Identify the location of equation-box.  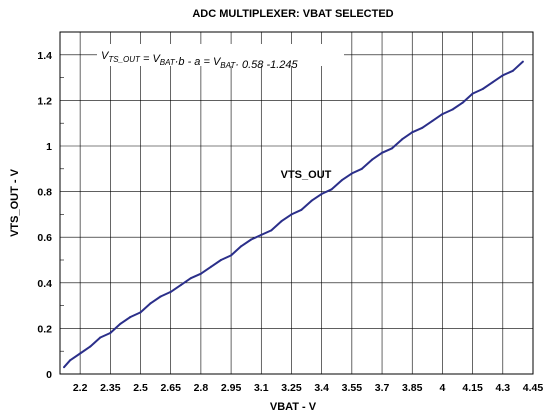
(220, 55).